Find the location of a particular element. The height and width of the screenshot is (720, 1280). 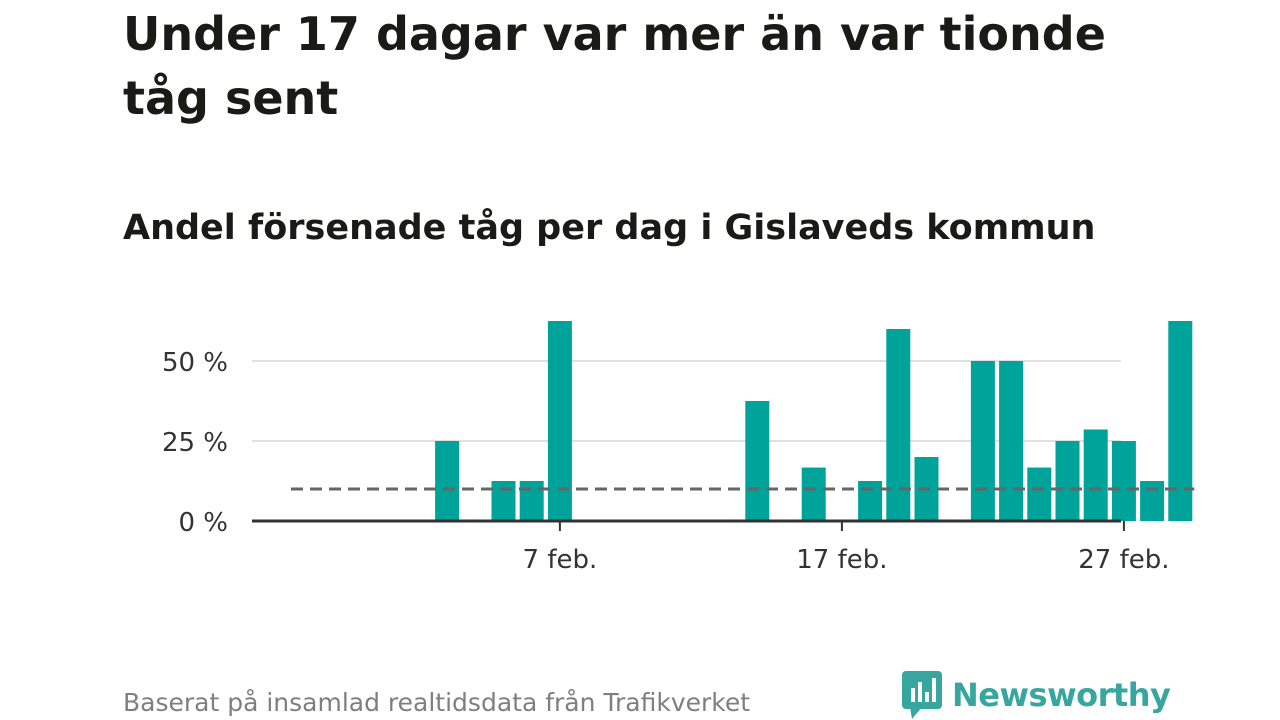

y-tick-label: 25 % is located at coordinates (195, 443).